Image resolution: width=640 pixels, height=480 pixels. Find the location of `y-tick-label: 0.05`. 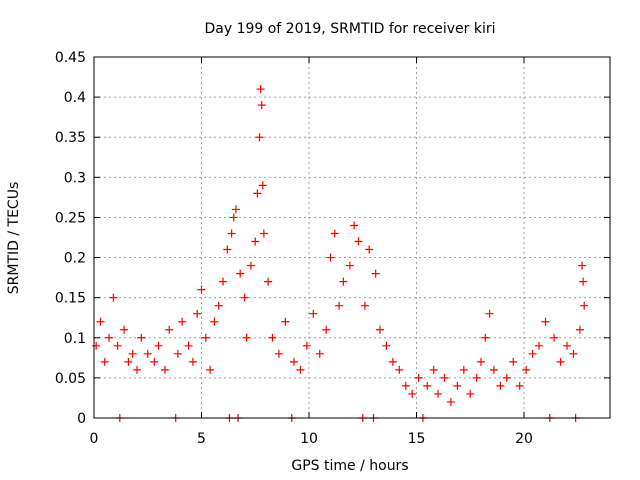

y-tick-label: 0.05 is located at coordinates (70, 379).